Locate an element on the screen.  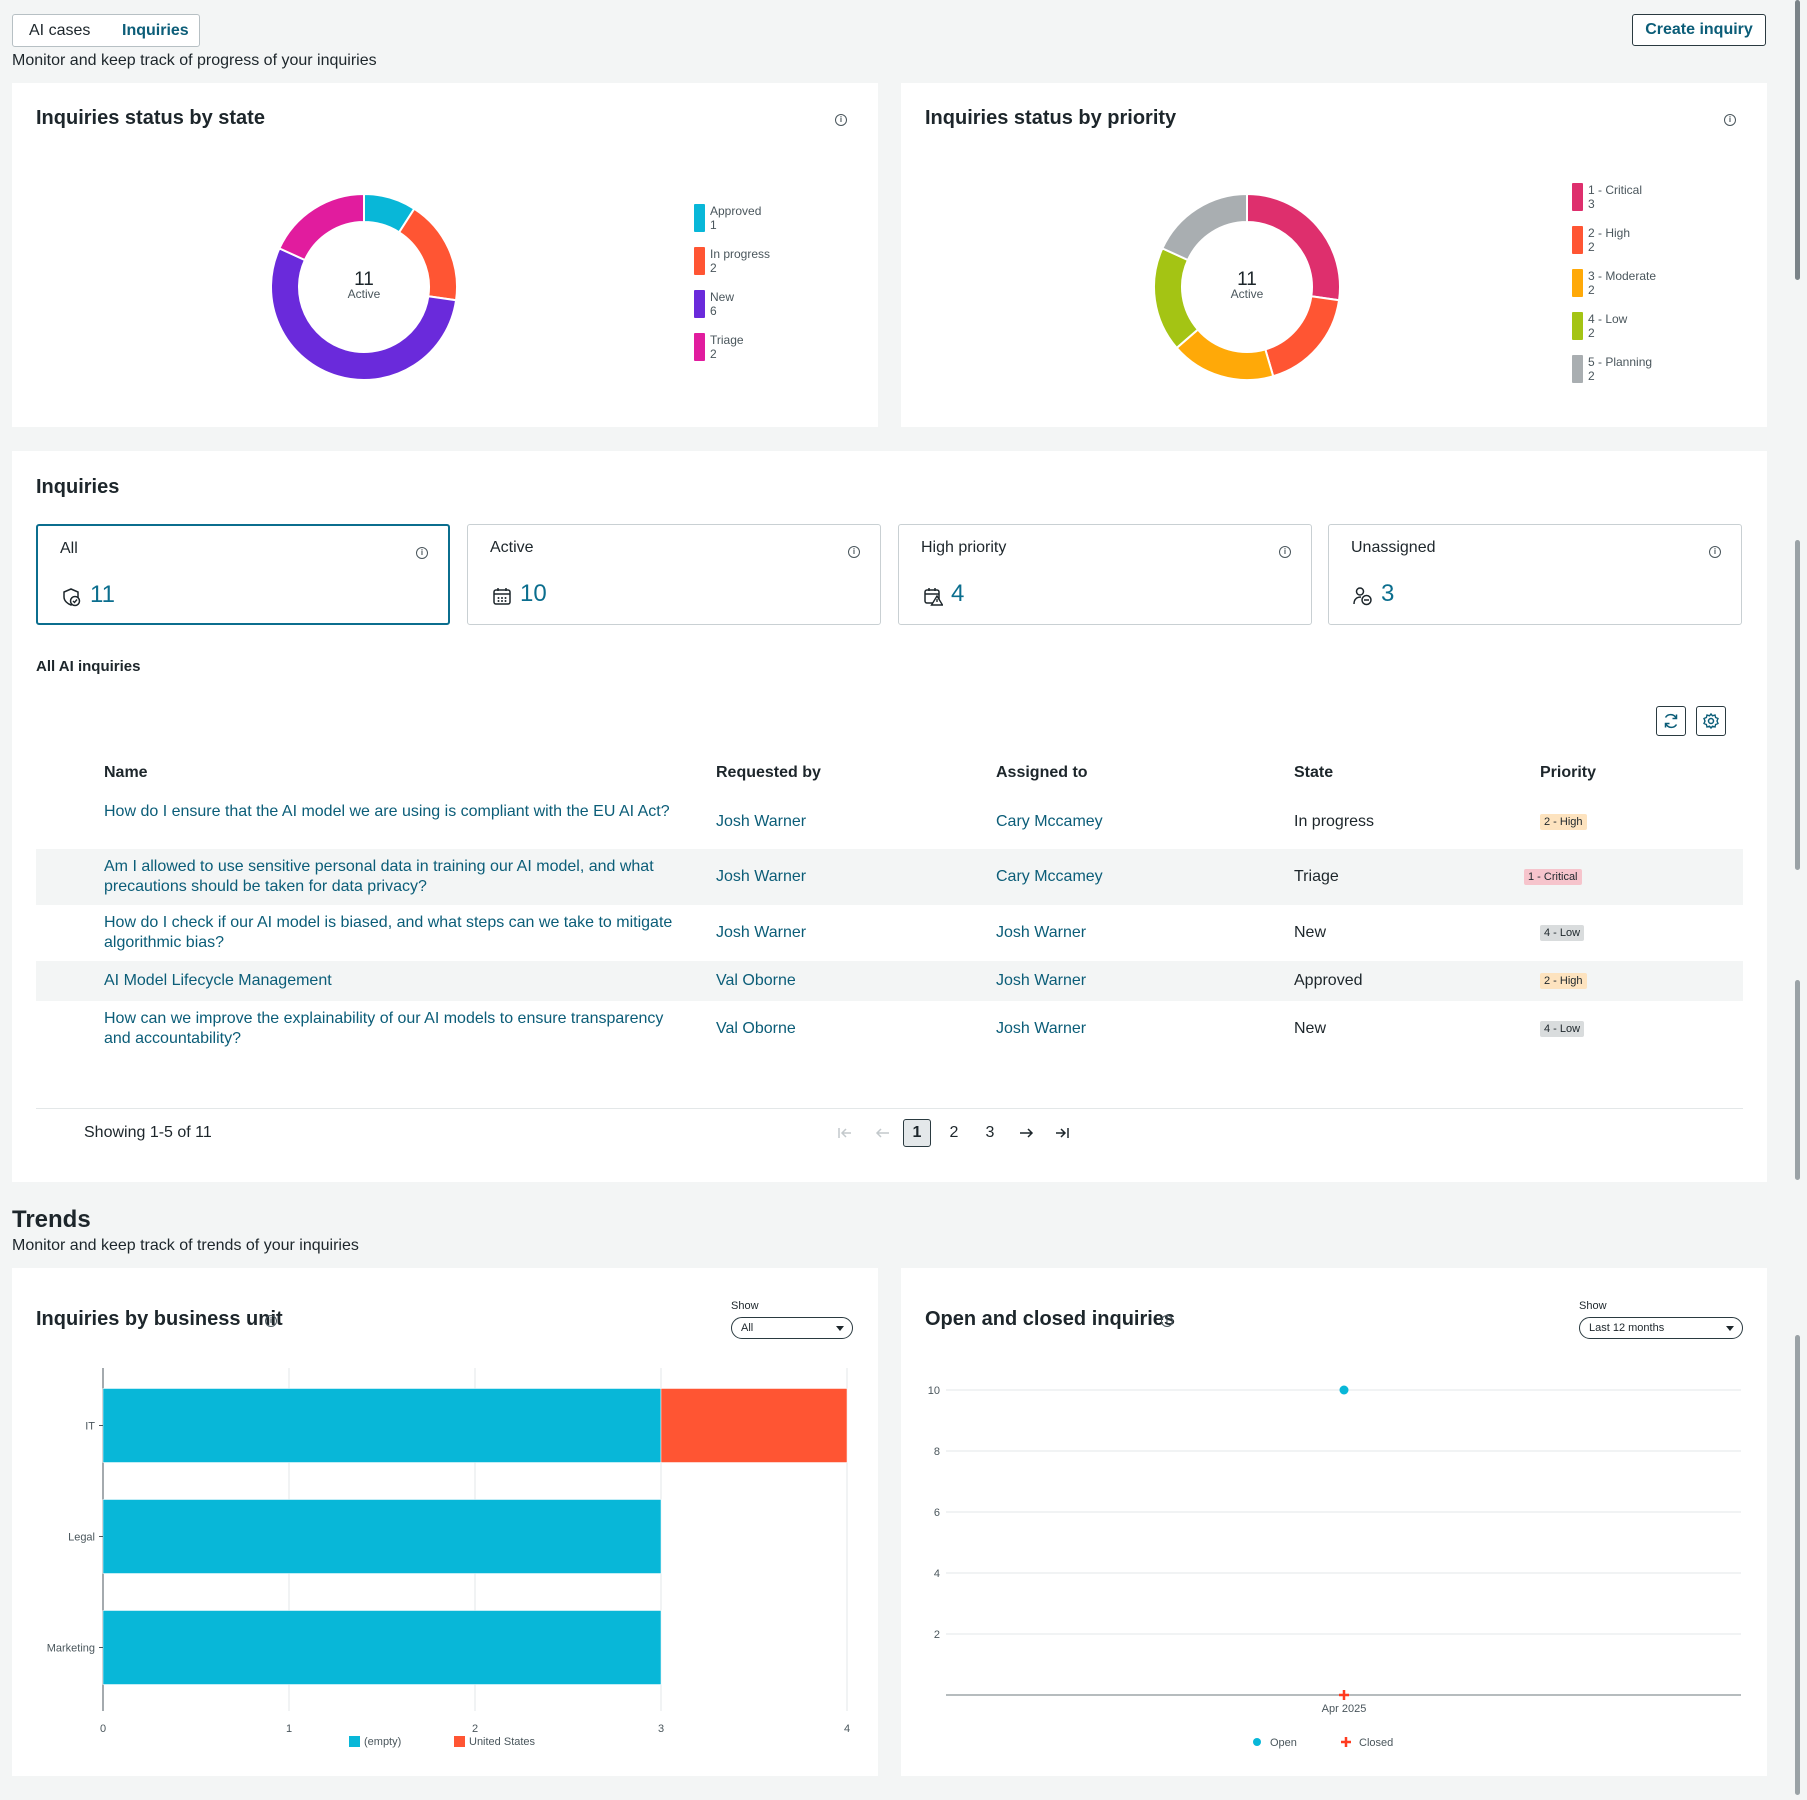
refresh-button is located at coordinates (1671, 721).